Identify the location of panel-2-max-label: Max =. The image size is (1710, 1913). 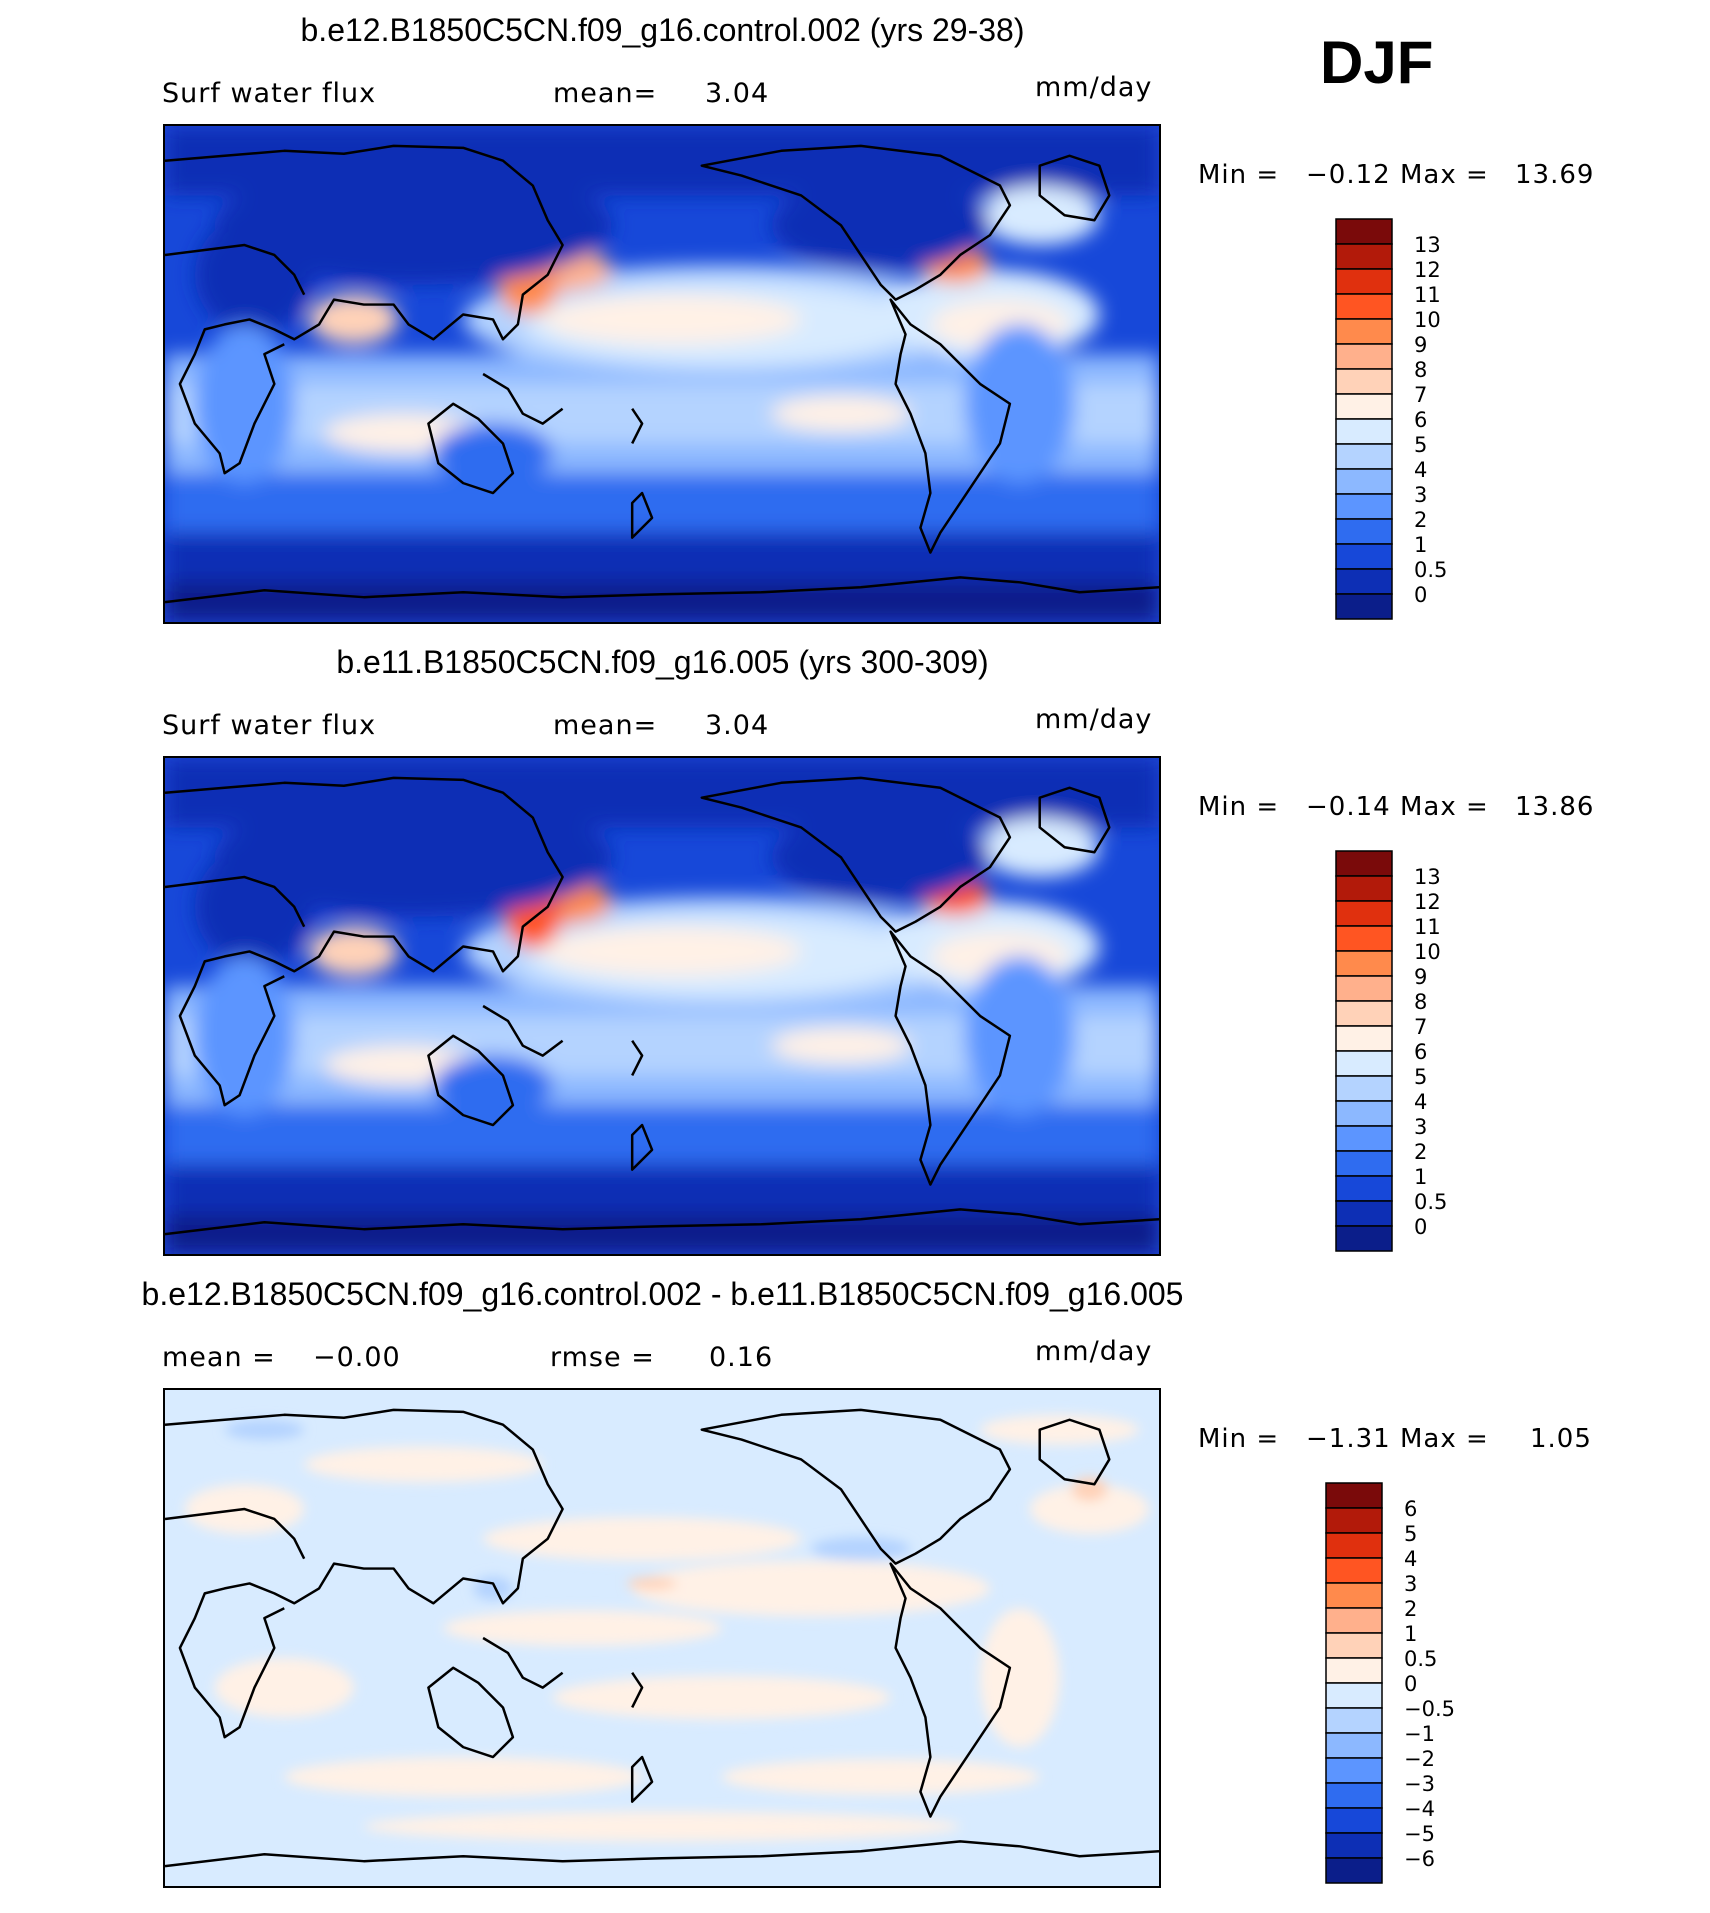
(1444, 807).